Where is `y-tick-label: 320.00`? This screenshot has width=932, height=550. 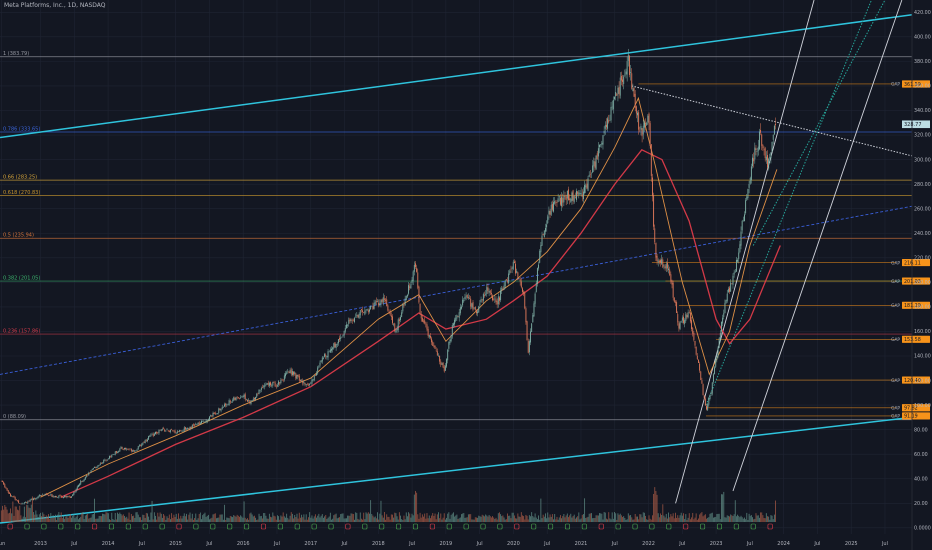
y-tick-label: 320.00 is located at coordinates (922, 136).